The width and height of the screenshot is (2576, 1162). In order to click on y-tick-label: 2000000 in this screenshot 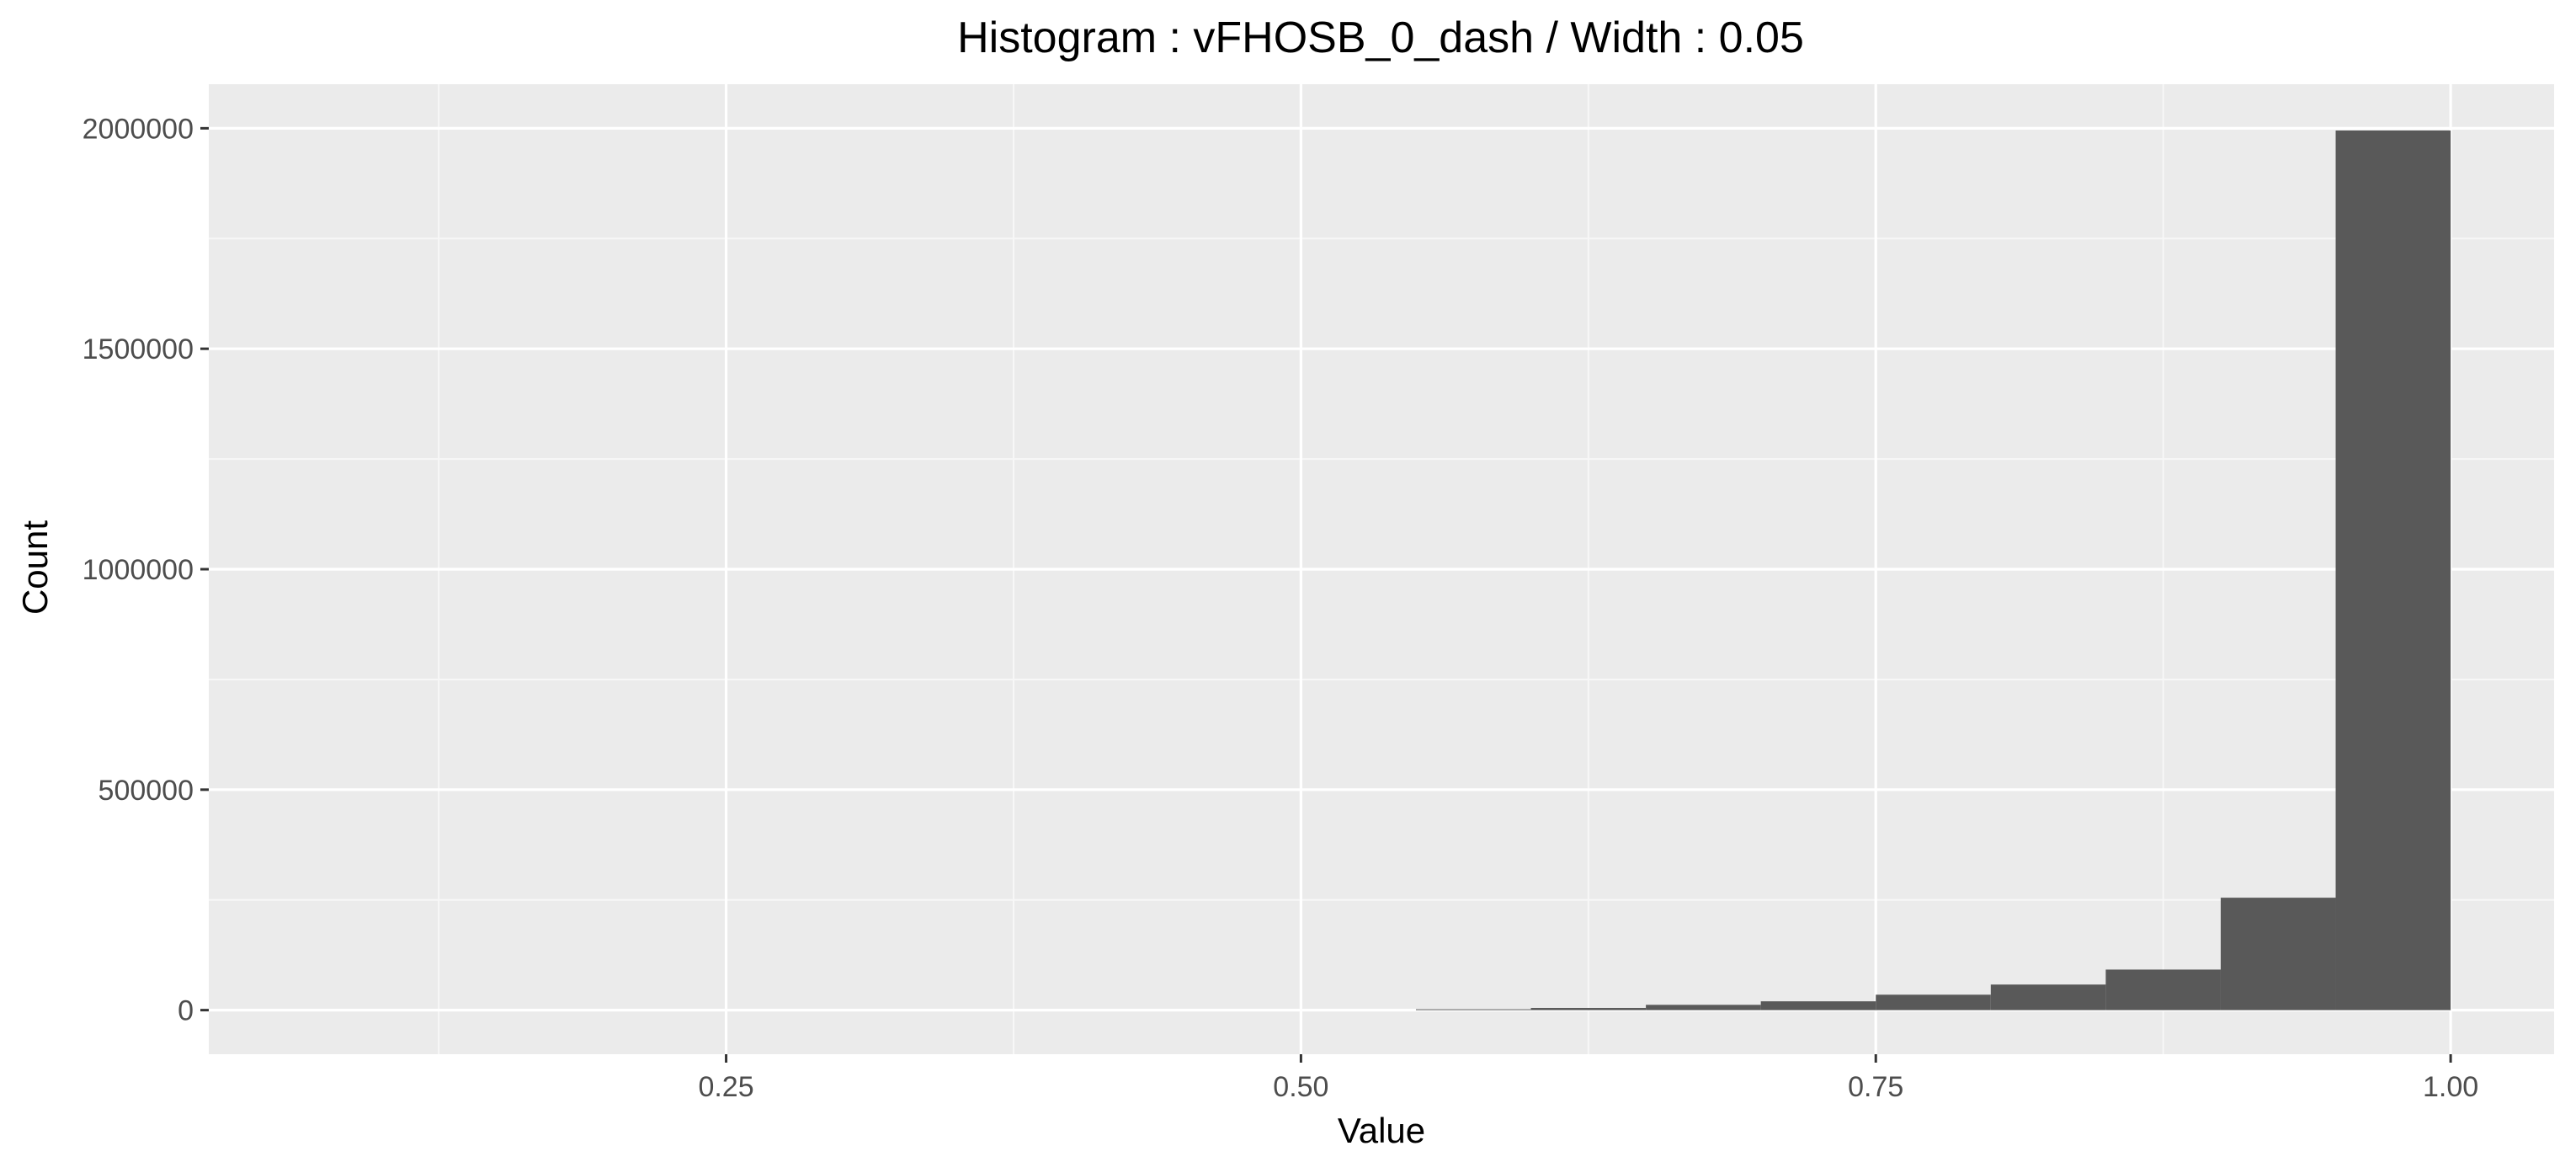, I will do `click(138, 129)`.